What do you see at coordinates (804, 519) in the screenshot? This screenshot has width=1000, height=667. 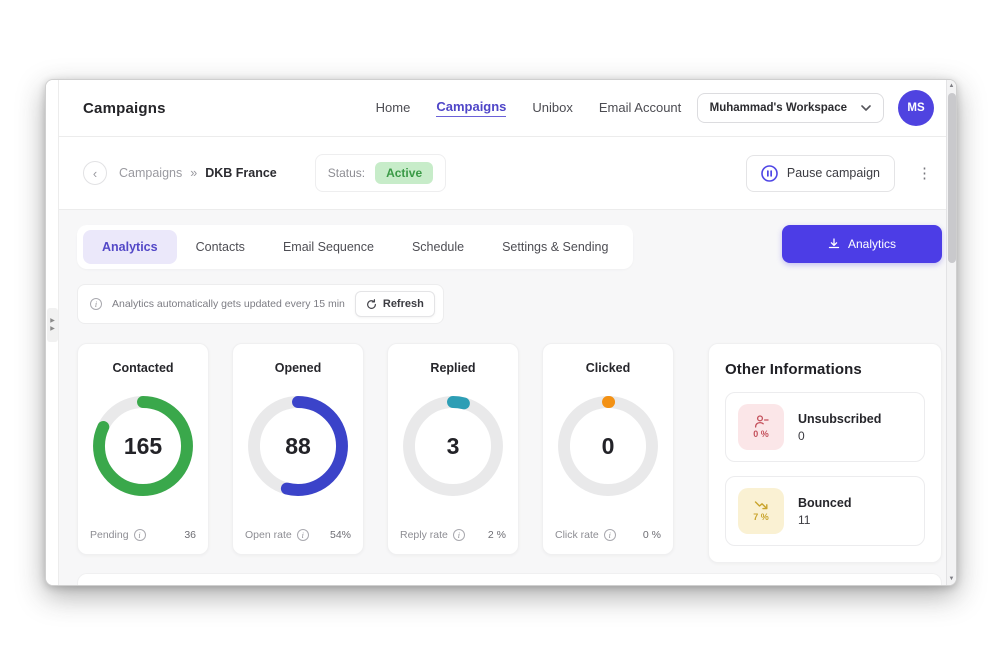 I see `bounced-value: 11` at bounding box center [804, 519].